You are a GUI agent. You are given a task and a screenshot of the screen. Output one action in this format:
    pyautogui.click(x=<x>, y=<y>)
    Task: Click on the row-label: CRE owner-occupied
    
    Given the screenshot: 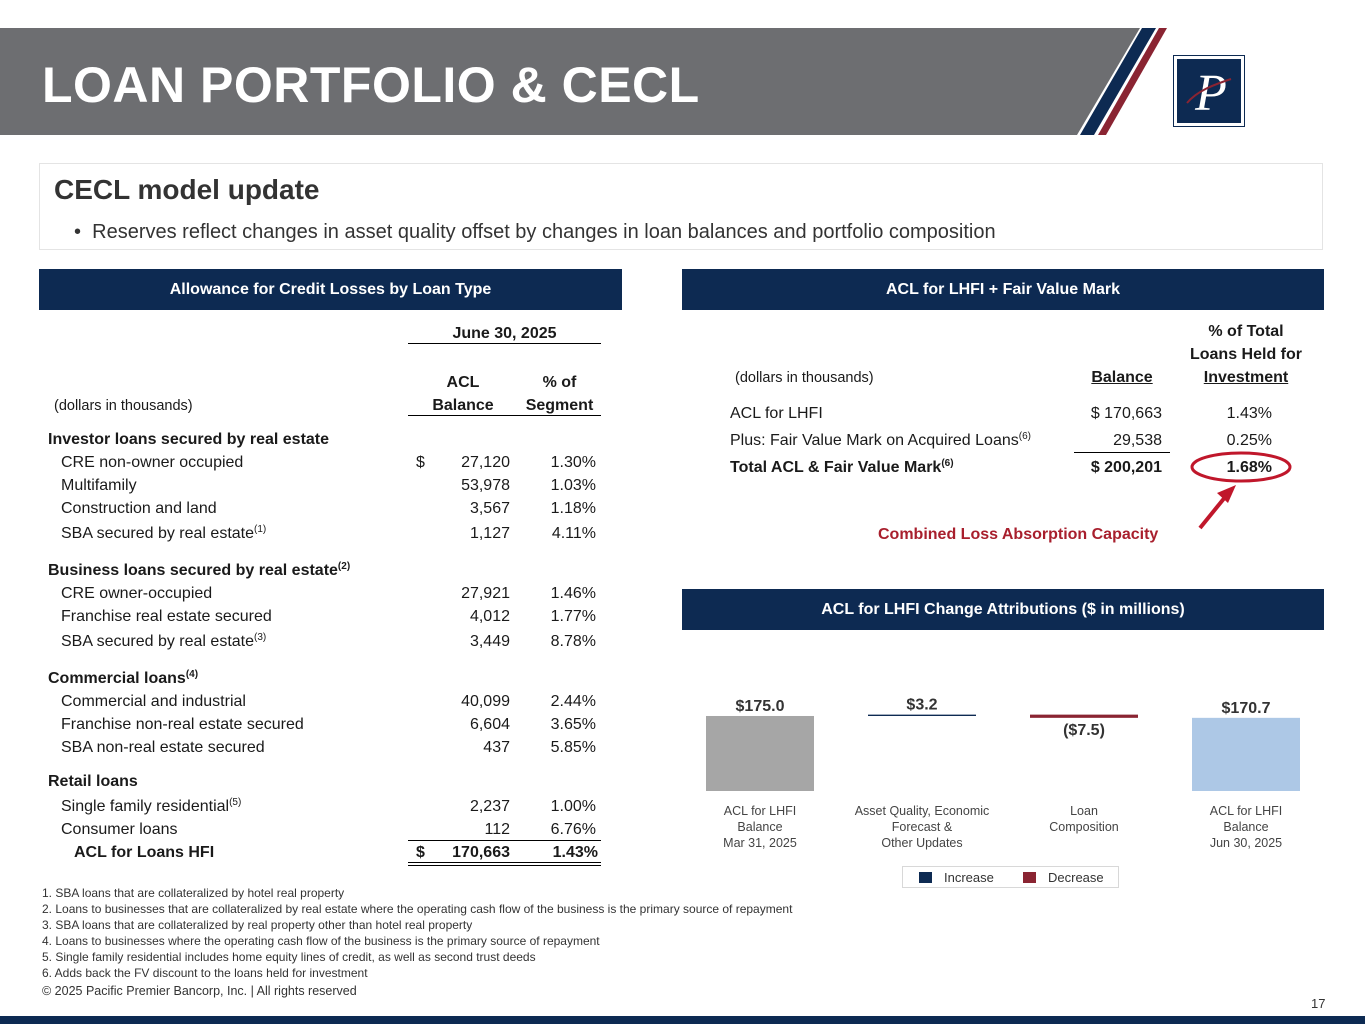 What is the action you would take?
    pyautogui.click(x=137, y=593)
    